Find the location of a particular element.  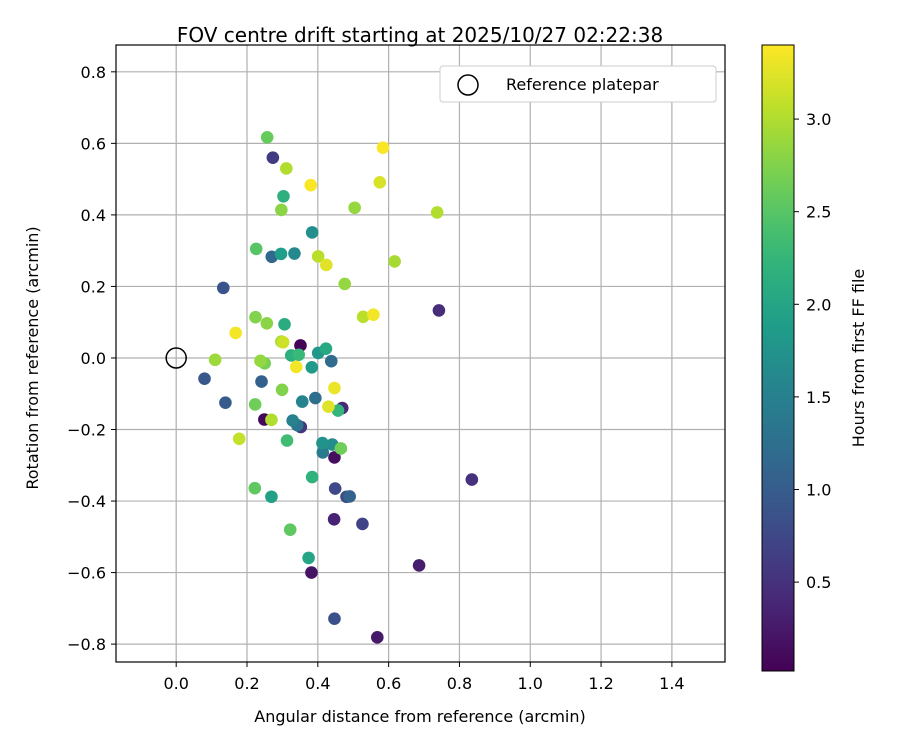

reference-platepar-marker is located at coordinates (176, 358).